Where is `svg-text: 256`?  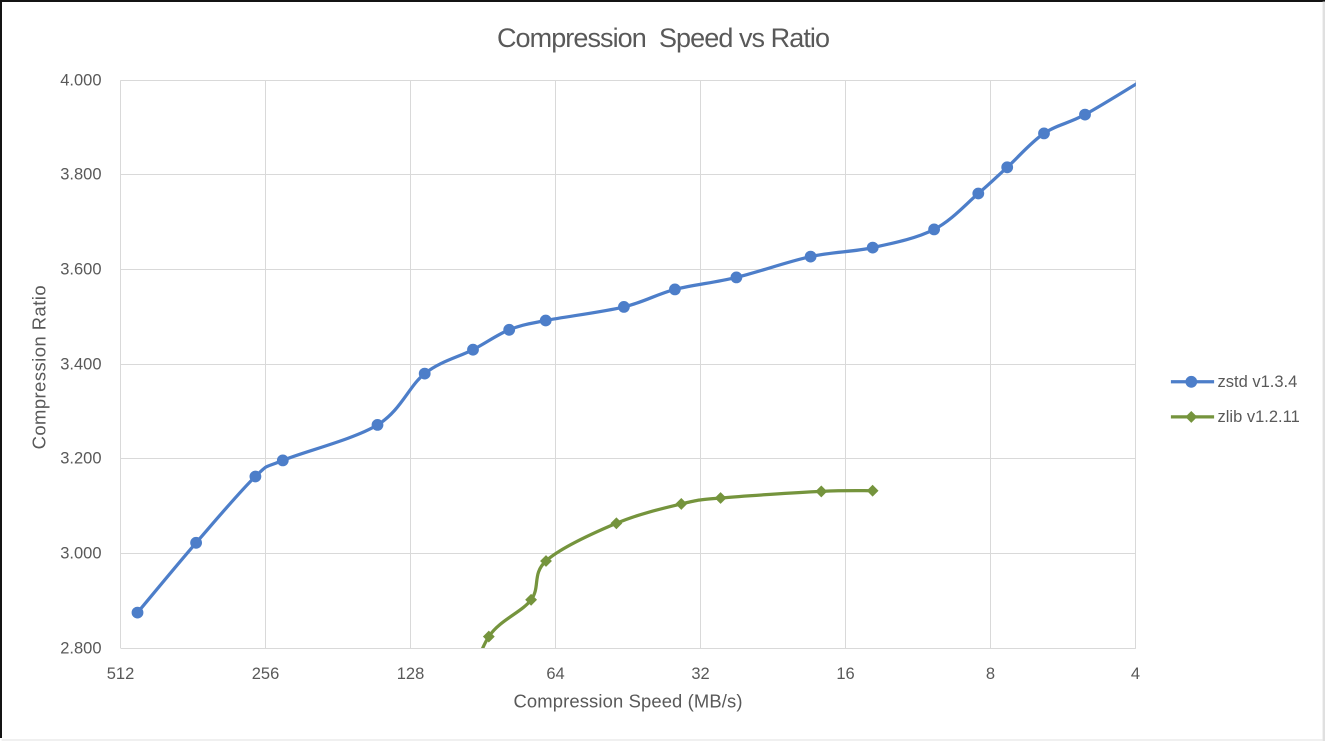 svg-text: 256 is located at coordinates (266, 674).